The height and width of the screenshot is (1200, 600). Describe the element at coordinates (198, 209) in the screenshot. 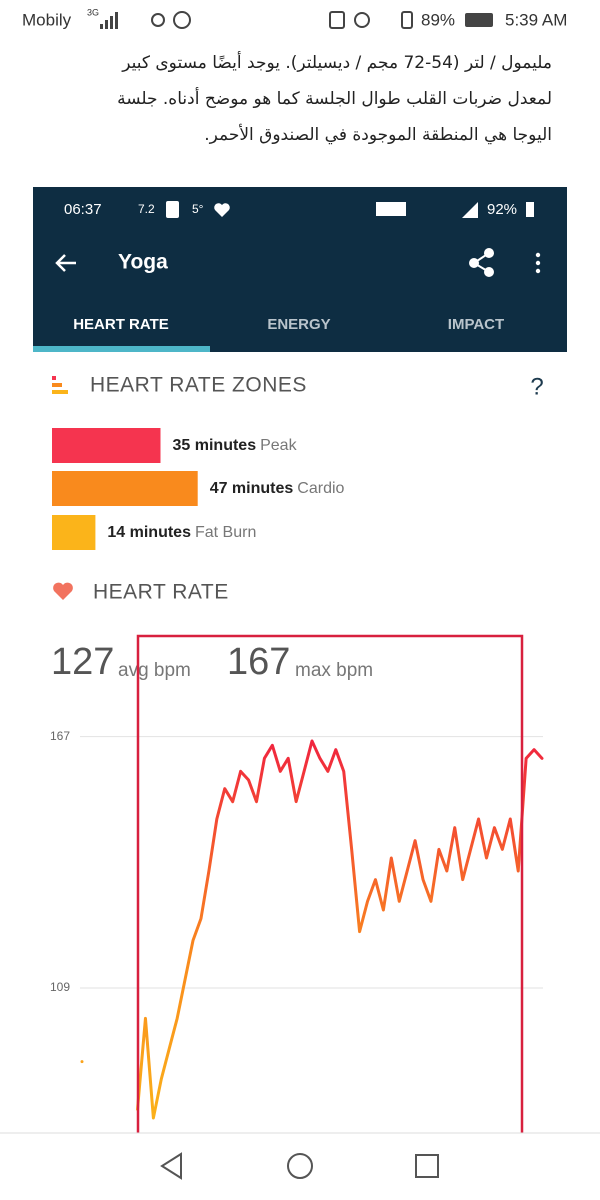

I see `app-temp: 5°` at that location.